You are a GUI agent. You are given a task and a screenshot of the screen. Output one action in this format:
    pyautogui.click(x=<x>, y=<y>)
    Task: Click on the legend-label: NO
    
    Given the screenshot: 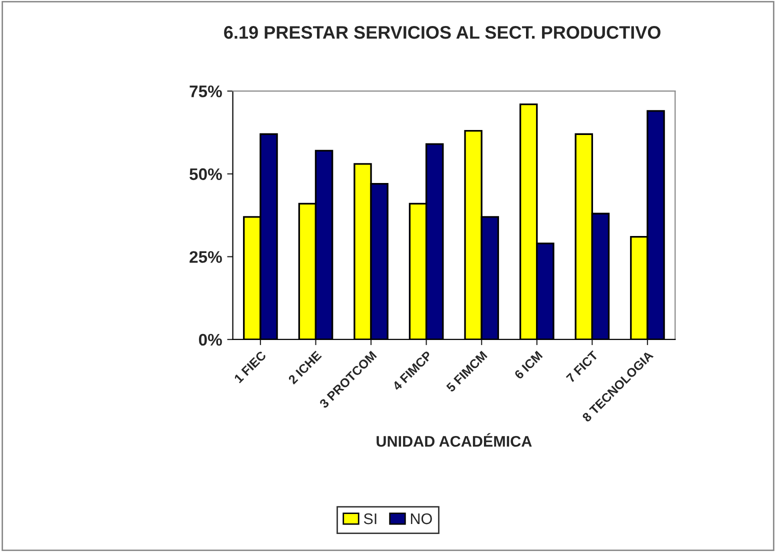 What is the action you would take?
    pyautogui.click(x=421, y=518)
    